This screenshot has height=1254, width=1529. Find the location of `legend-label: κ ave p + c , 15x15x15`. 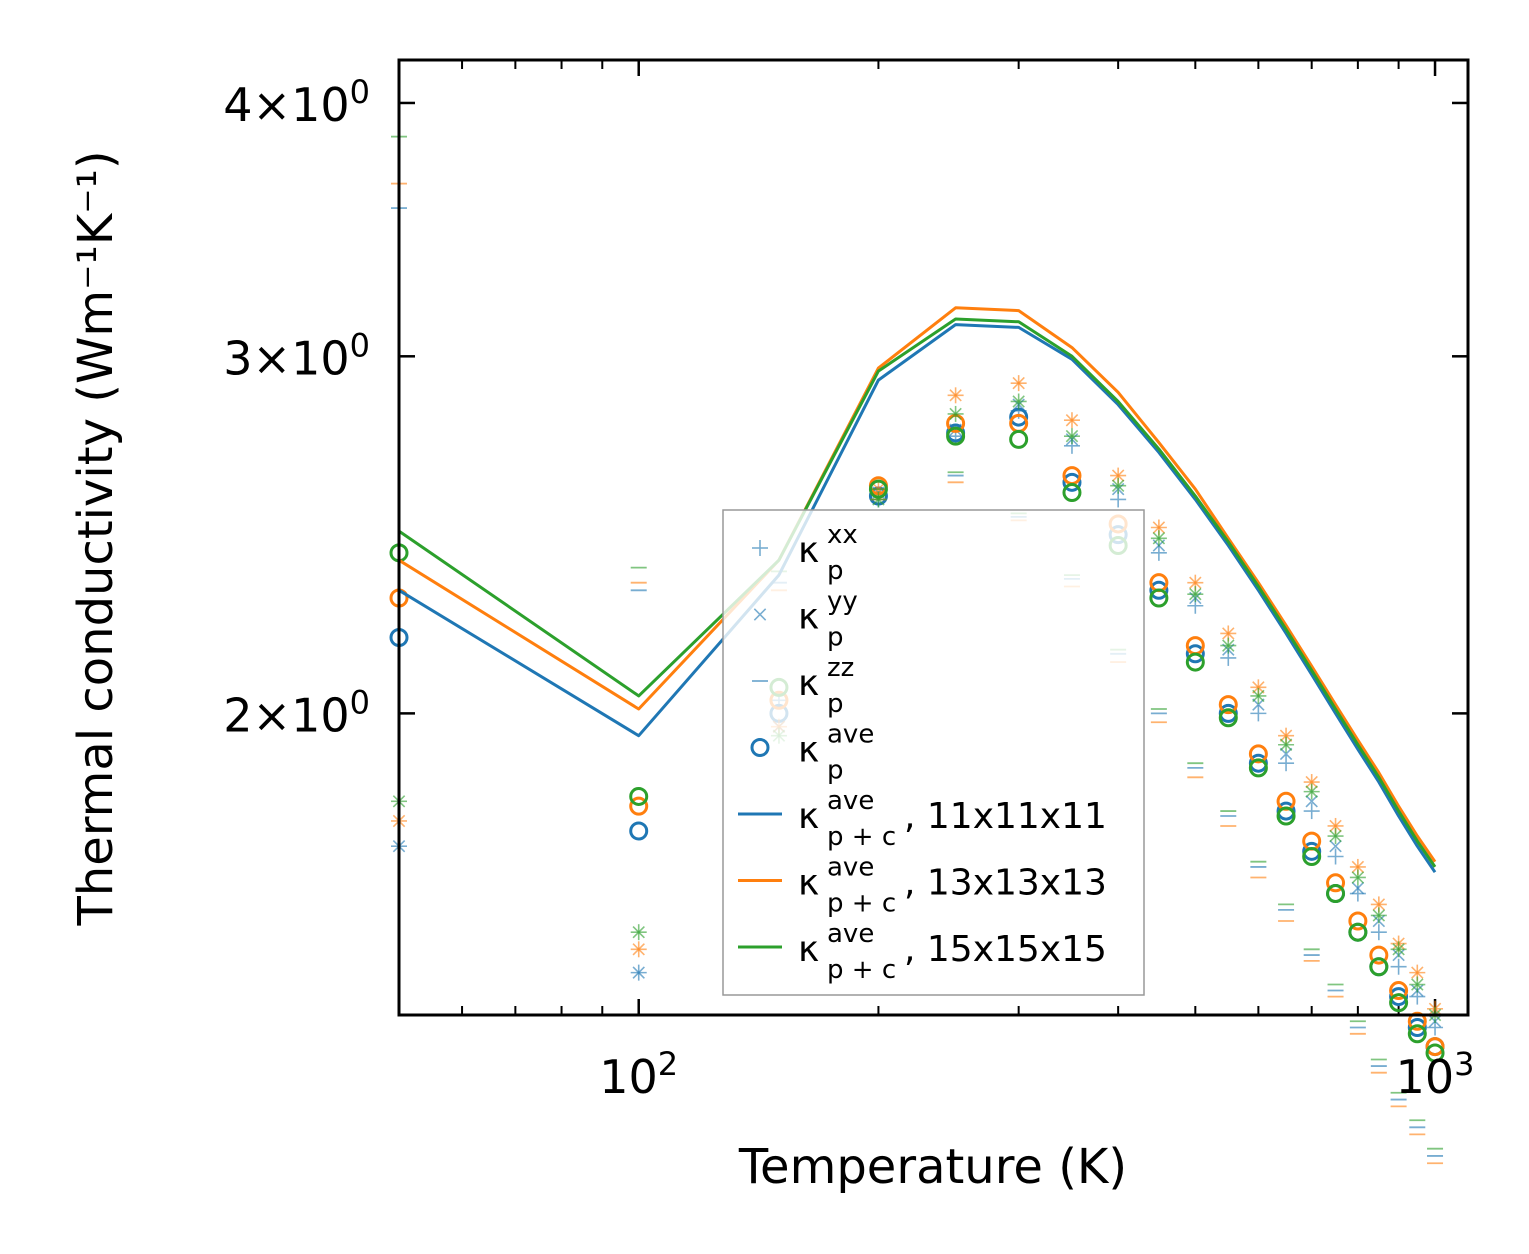

legend-label: κ ave p + c , 15x15x15 is located at coordinates (952, 952).